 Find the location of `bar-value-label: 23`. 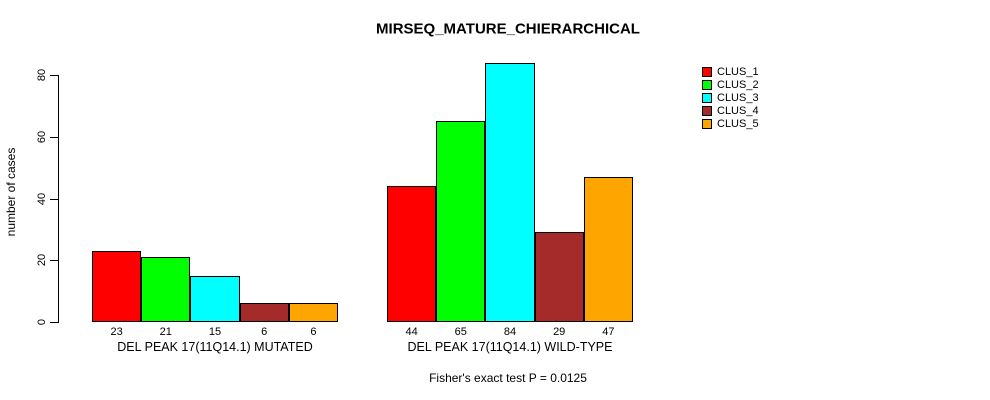

bar-value-label: 23 is located at coordinates (116, 331).